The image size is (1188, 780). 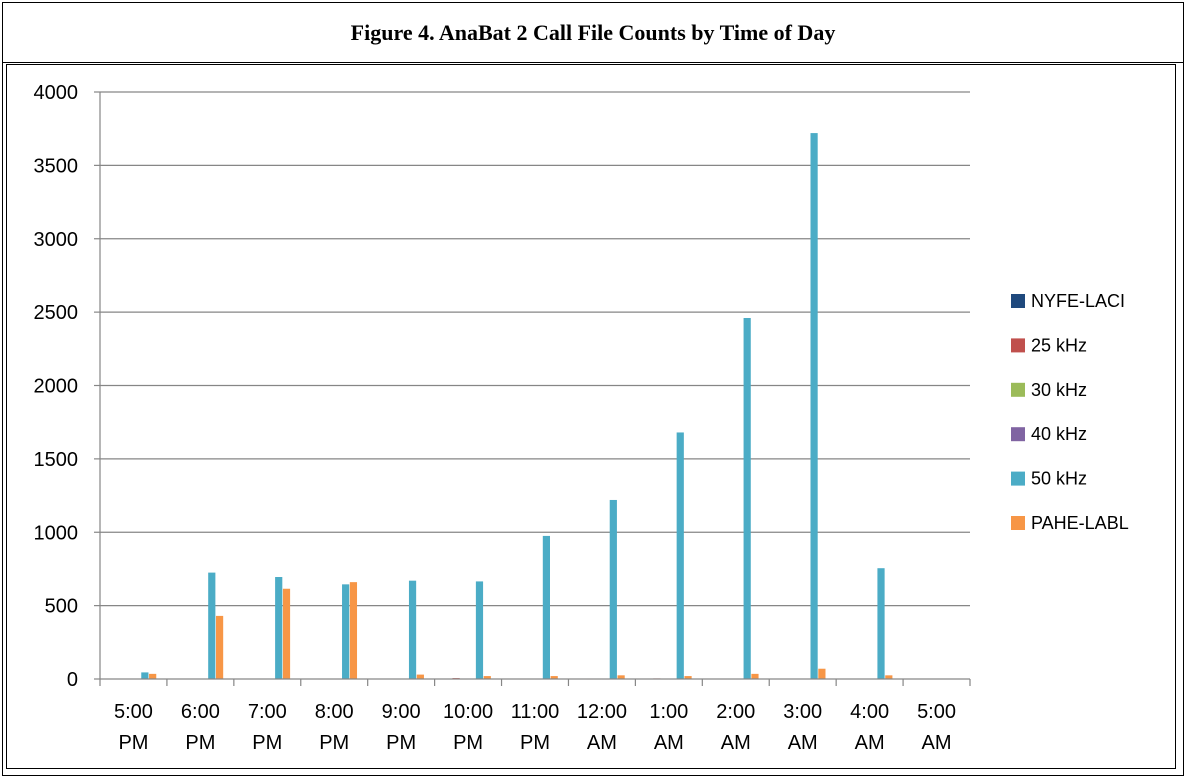 What do you see at coordinates (668, 712) in the screenshot?
I see `x-tick-label: 1:00` at bounding box center [668, 712].